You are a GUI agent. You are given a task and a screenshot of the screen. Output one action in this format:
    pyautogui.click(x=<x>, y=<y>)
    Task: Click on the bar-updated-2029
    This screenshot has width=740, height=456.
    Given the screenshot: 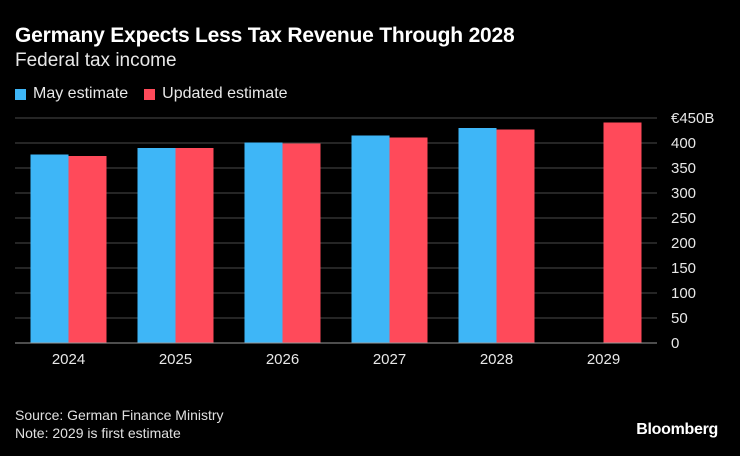 What is the action you would take?
    pyautogui.click(x=622, y=232)
    